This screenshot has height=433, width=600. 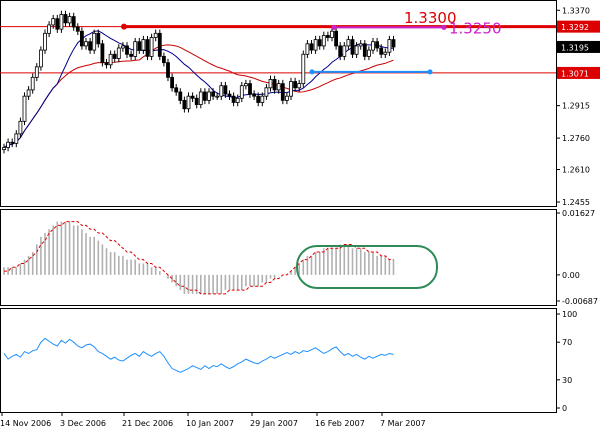 What do you see at coordinates (564, 408) in the screenshot?
I see `rsi-ytick-label: 0` at bounding box center [564, 408].